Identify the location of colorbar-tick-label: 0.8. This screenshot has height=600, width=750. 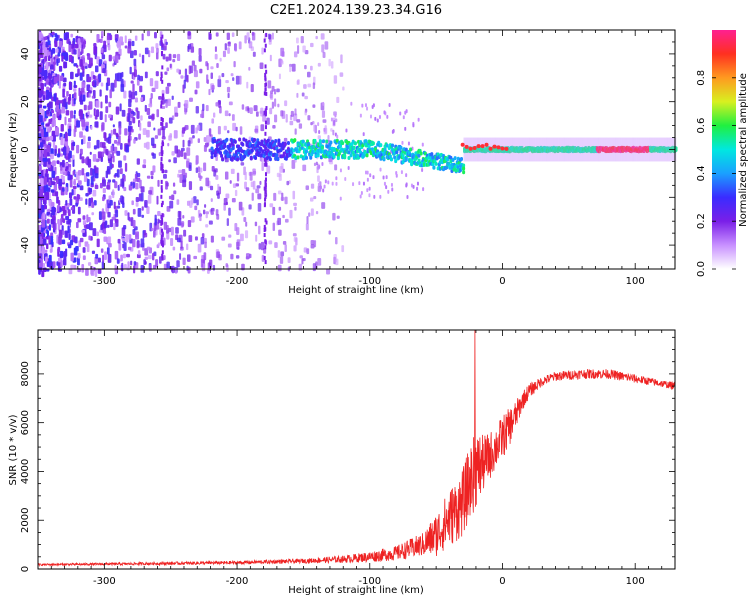
(701, 78).